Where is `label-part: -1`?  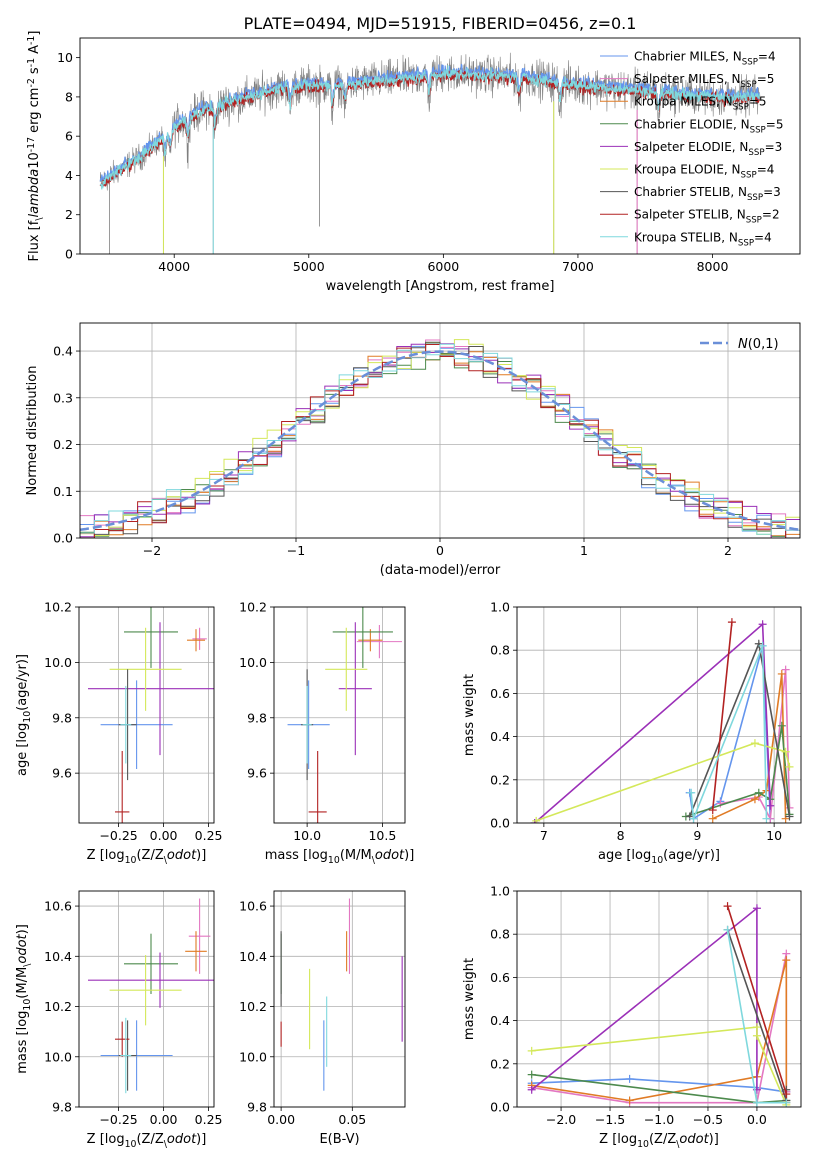
label-part: -1 is located at coordinates (31, 62).